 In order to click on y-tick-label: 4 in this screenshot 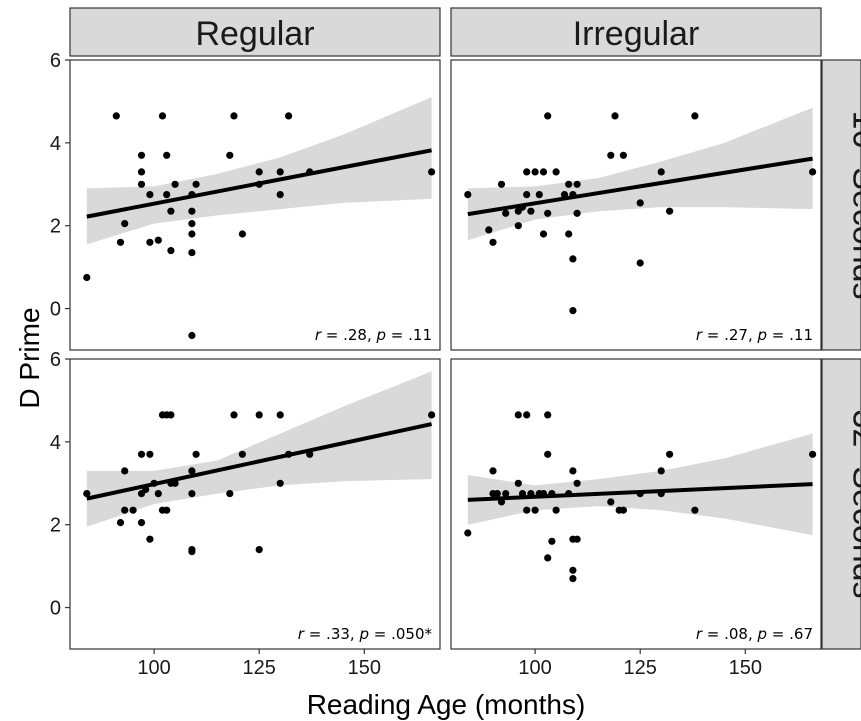, I will do `click(55, 443)`.